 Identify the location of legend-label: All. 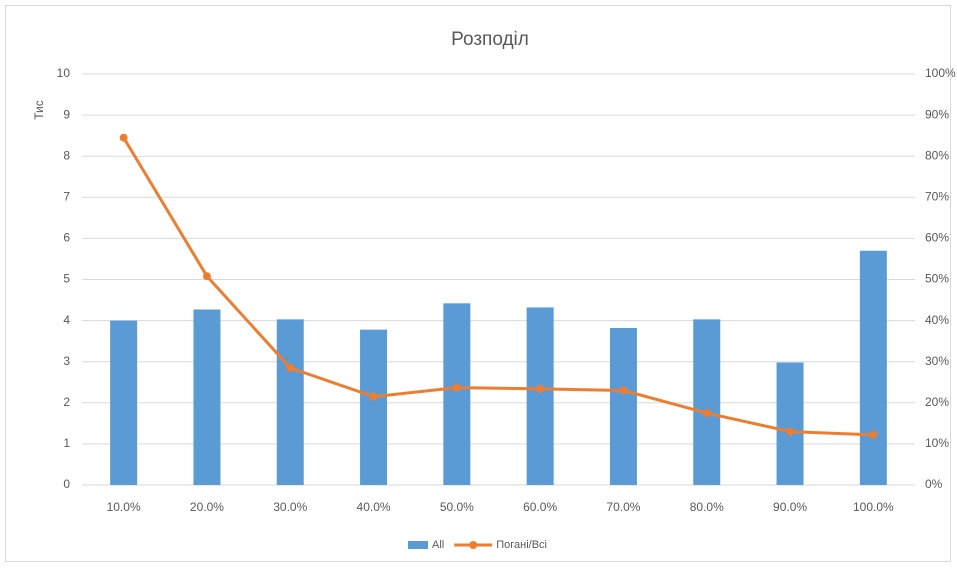
(438, 545).